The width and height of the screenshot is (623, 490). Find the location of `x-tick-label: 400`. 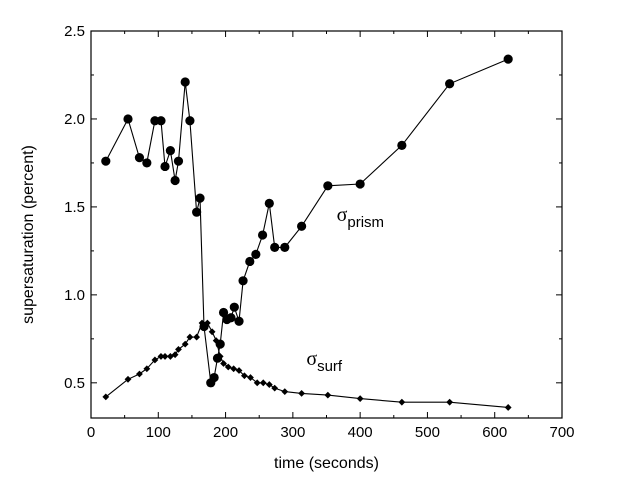

x-tick-label: 400 is located at coordinates (360, 432).